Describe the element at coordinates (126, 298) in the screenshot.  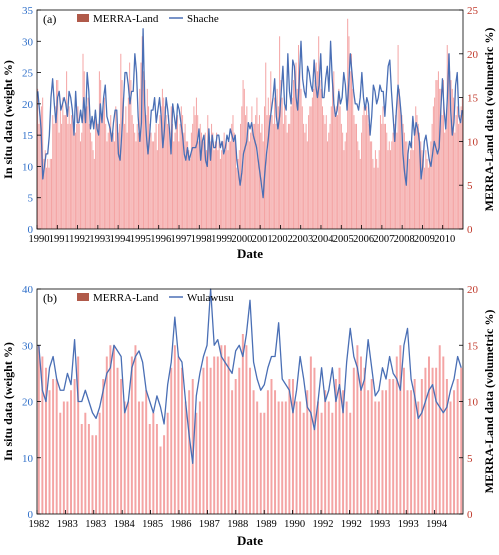
I see `panel-b-legend-bar-label: MERRA-Land` at that location.